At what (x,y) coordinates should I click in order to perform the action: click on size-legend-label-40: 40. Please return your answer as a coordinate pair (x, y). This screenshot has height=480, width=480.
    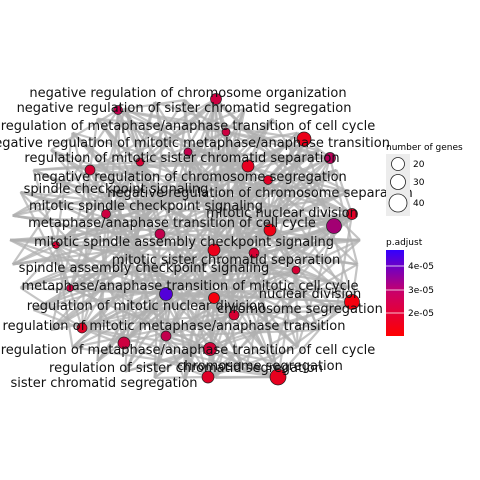
    Looking at the image, I should click on (419, 204).